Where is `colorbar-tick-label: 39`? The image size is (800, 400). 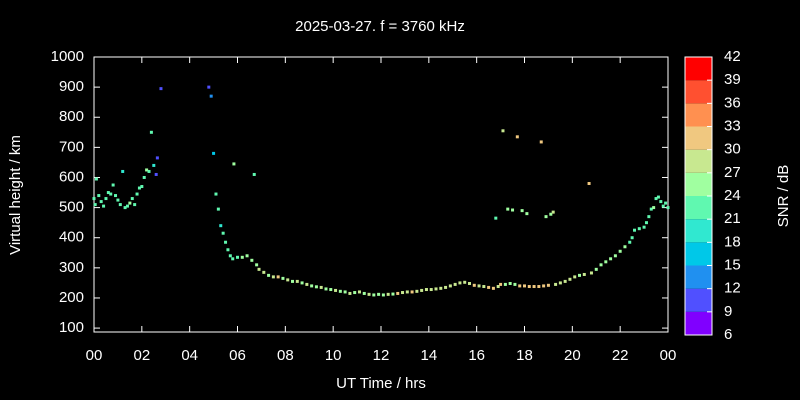 colorbar-tick-label: 39 is located at coordinates (732, 79).